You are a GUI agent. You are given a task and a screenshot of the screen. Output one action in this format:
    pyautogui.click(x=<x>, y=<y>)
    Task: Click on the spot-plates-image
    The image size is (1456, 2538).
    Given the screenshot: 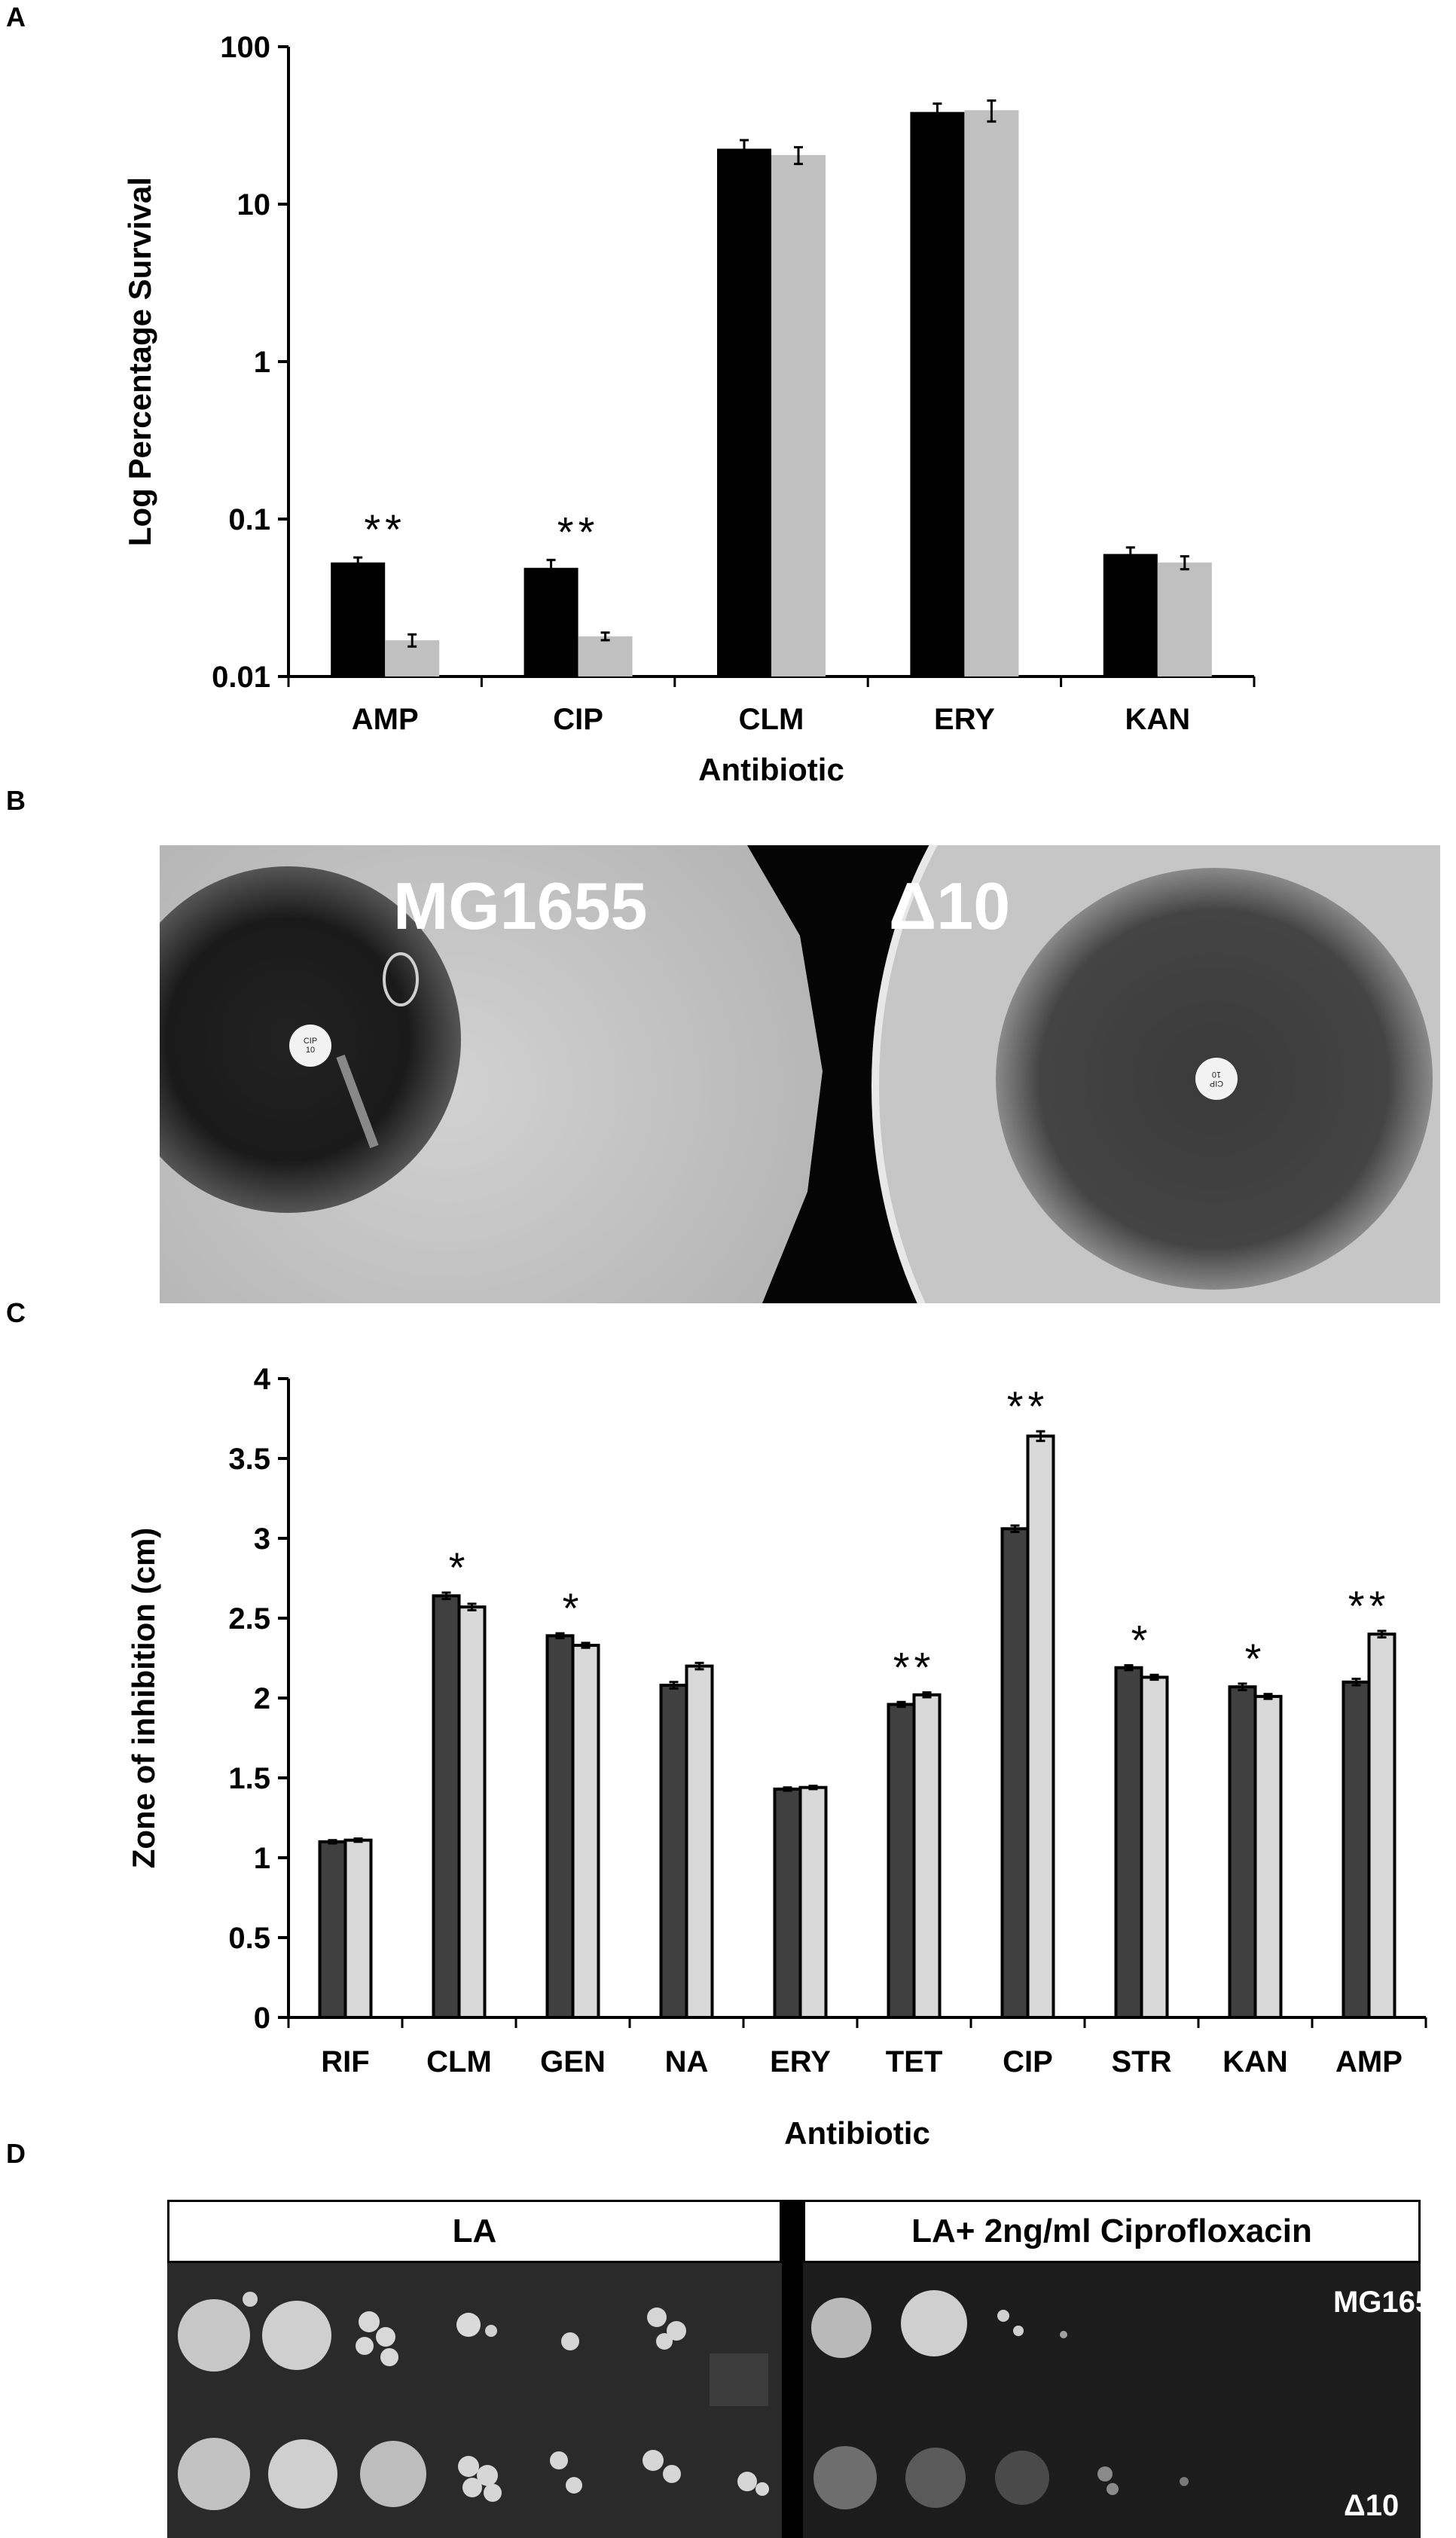 What is the action you would take?
    pyautogui.click(x=794, y=2400)
    